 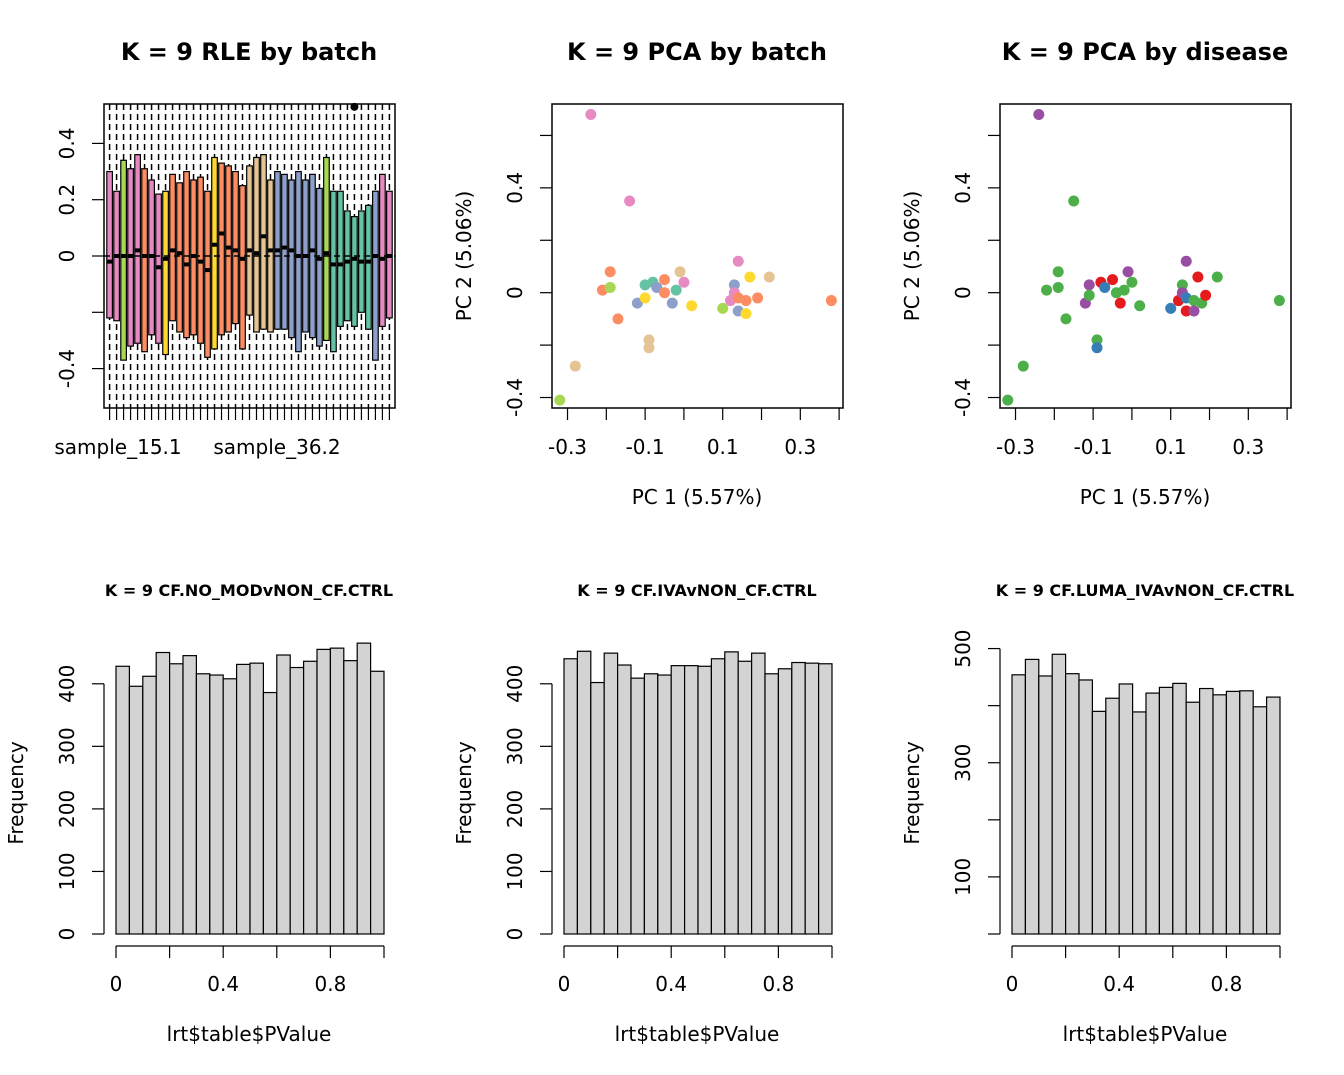 What do you see at coordinates (249, 1034) in the screenshot?
I see `hist-no-mod-xlabel: lrt$table$PValue` at bounding box center [249, 1034].